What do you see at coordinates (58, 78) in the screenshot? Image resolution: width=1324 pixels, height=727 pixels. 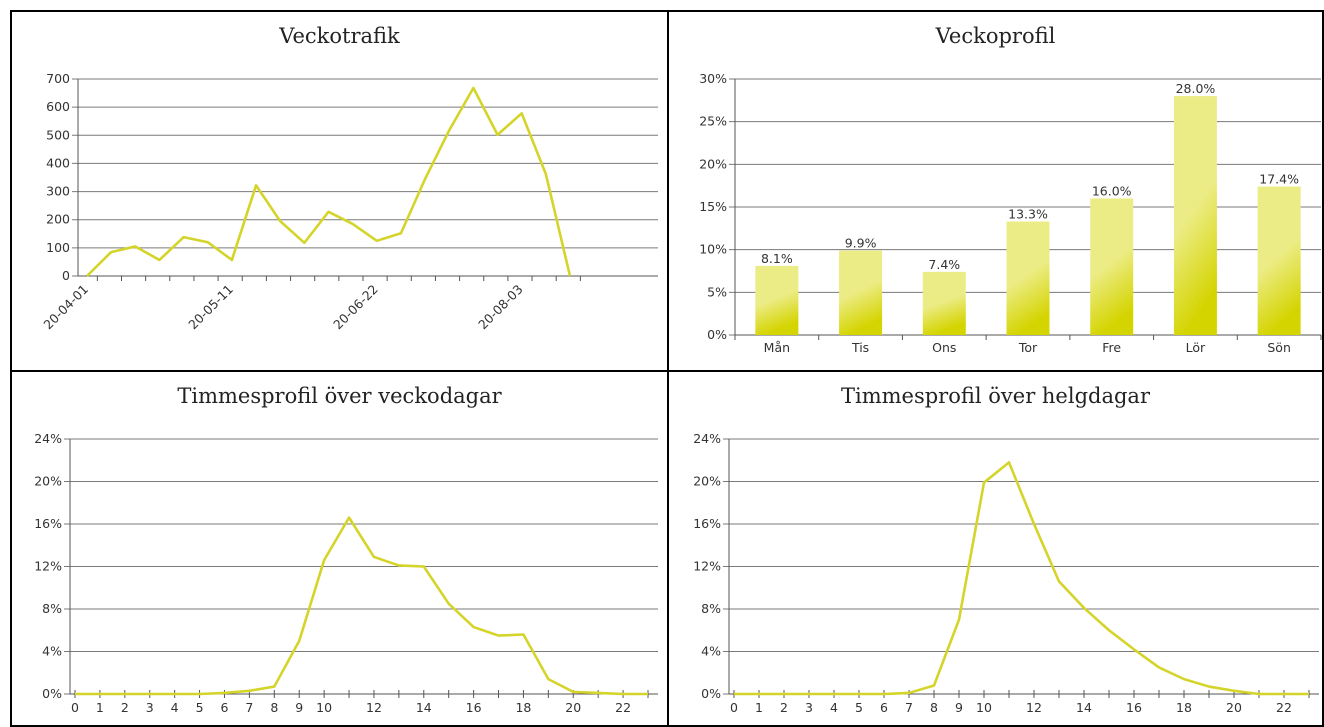 I see `y-tick-label: 700` at bounding box center [58, 78].